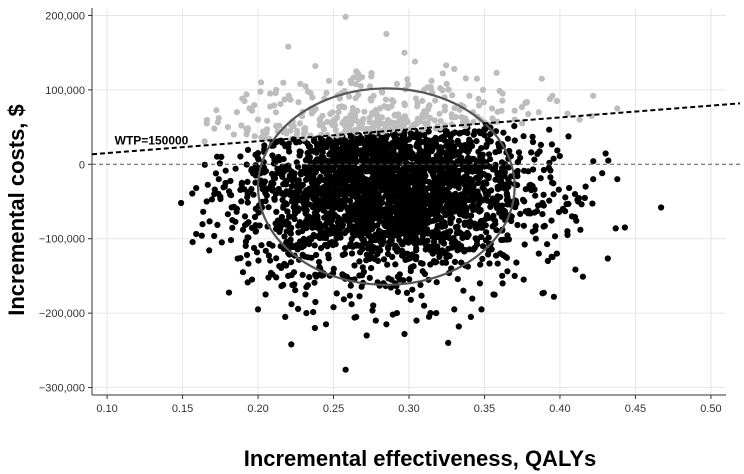 Image resolution: width=744 pixels, height=474 pixels. I want to click on wtp-threshold-line, so click(416, 129).